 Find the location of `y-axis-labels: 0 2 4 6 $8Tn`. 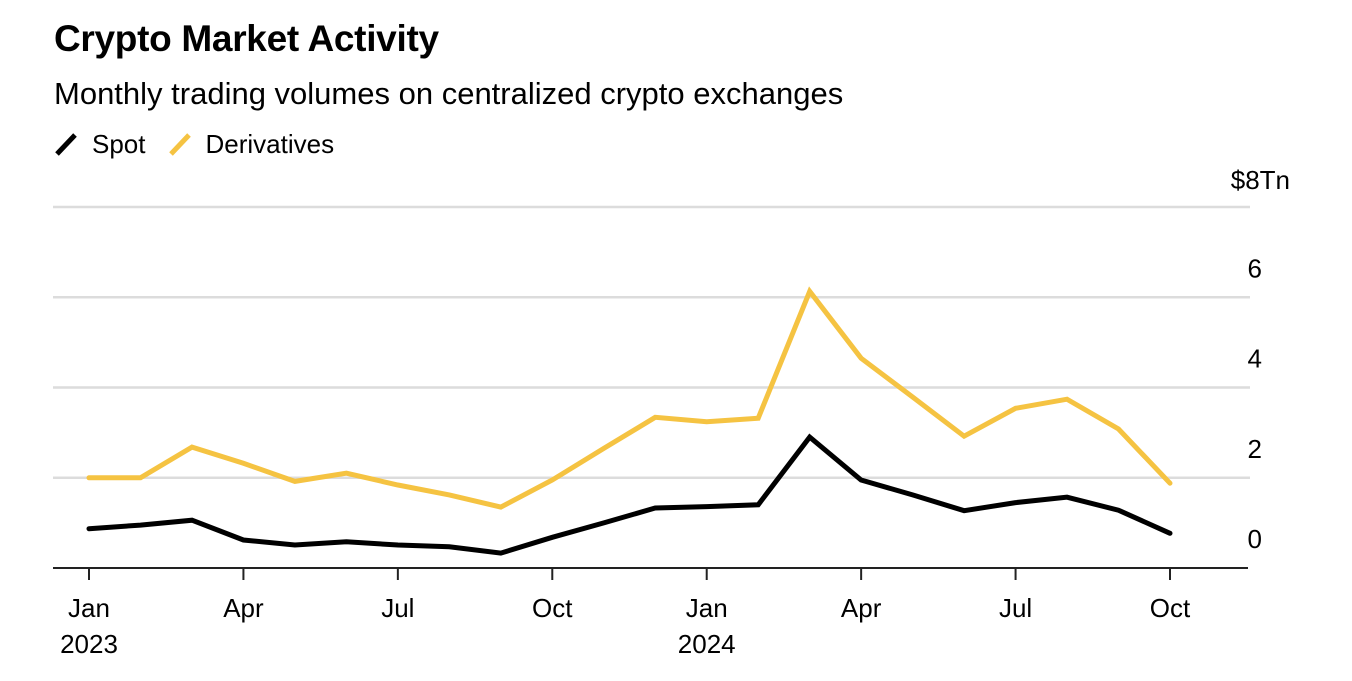

y-axis-labels: 0 2 4 6 $8Tn is located at coordinates (1260, 359).